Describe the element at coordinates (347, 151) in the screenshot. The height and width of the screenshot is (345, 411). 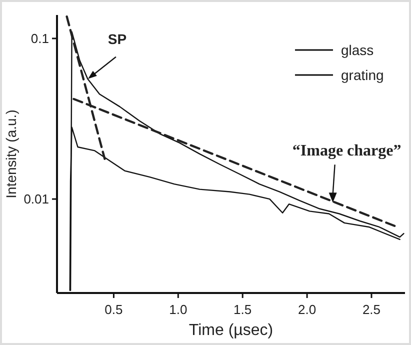
I see `annotation: “Image charge”` at that location.